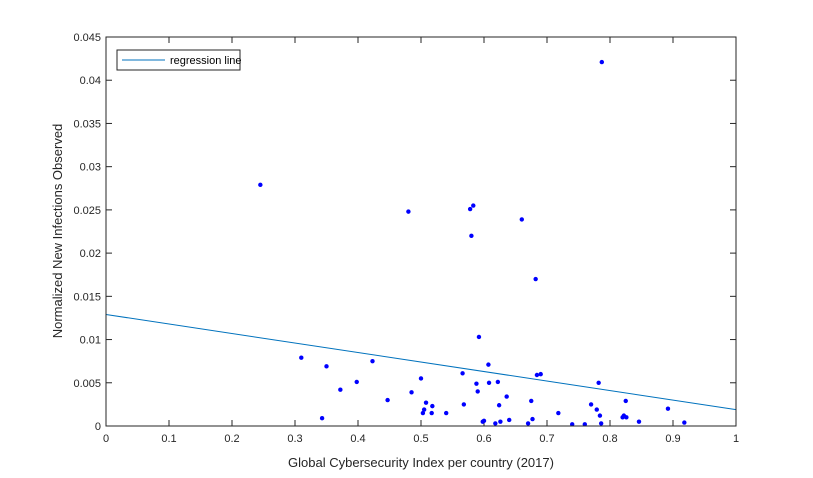  Describe the element at coordinates (420, 439) in the screenshot. I see `x-tick-label: 0.5` at that location.